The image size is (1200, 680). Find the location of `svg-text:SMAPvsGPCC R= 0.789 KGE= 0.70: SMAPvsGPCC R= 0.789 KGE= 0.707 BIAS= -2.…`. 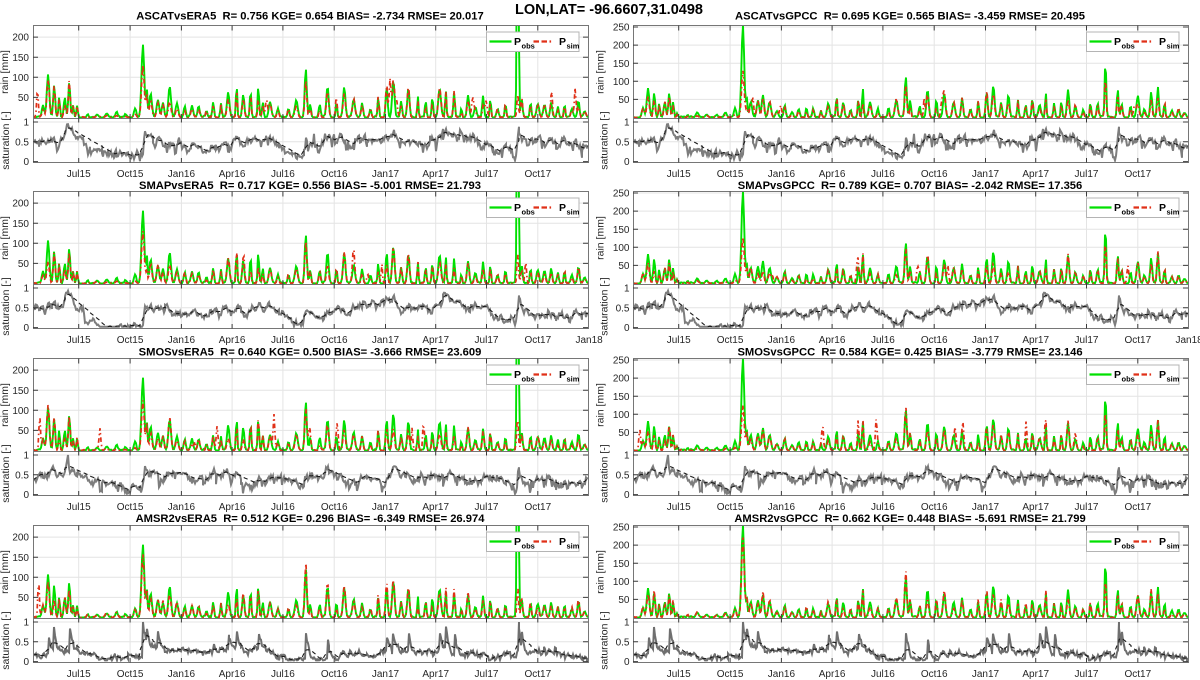

svg-text:SMAPvsGPCC R= 0.789 KGE= 0.70: SMAPvsGPCC R= 0.789 KGE= 0.707 BIAS= -2.… is located at coordinates (910, 186).